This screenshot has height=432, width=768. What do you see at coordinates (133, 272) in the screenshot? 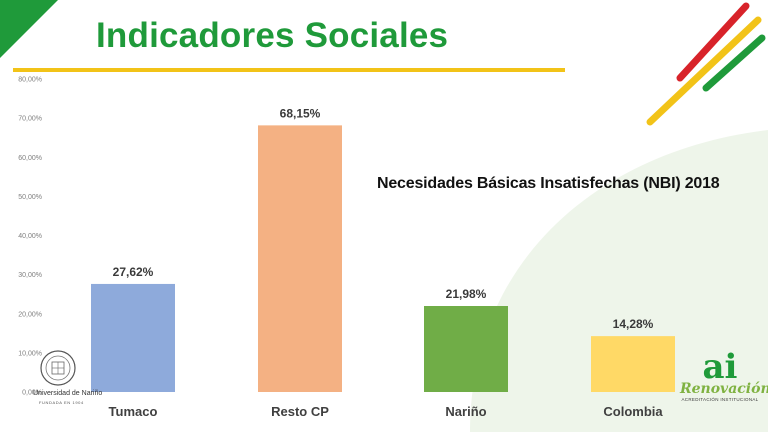
I see `value-label: 27,62%` at bounding box center [133, 272].